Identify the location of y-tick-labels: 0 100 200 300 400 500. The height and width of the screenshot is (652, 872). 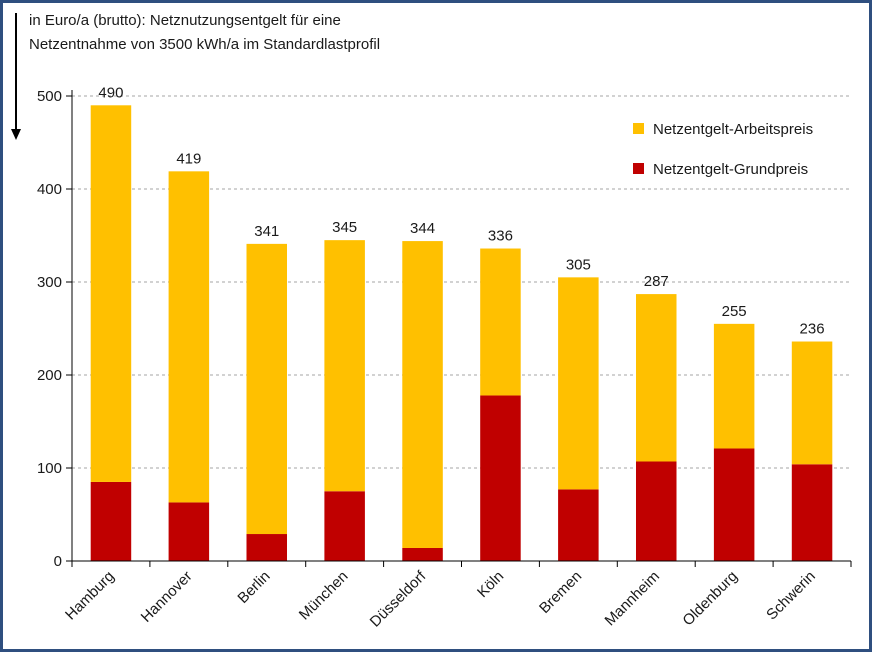
(49, 329).